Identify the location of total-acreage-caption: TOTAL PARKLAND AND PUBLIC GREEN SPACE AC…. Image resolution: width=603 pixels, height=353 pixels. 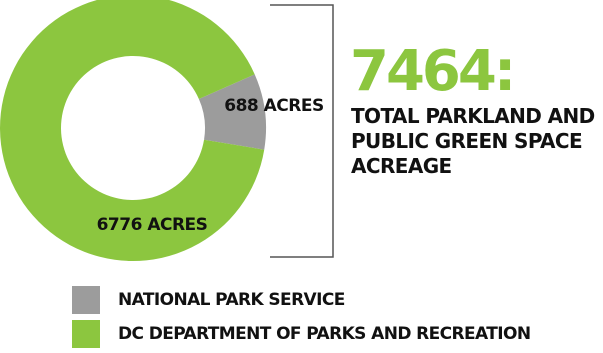
(473, 141).